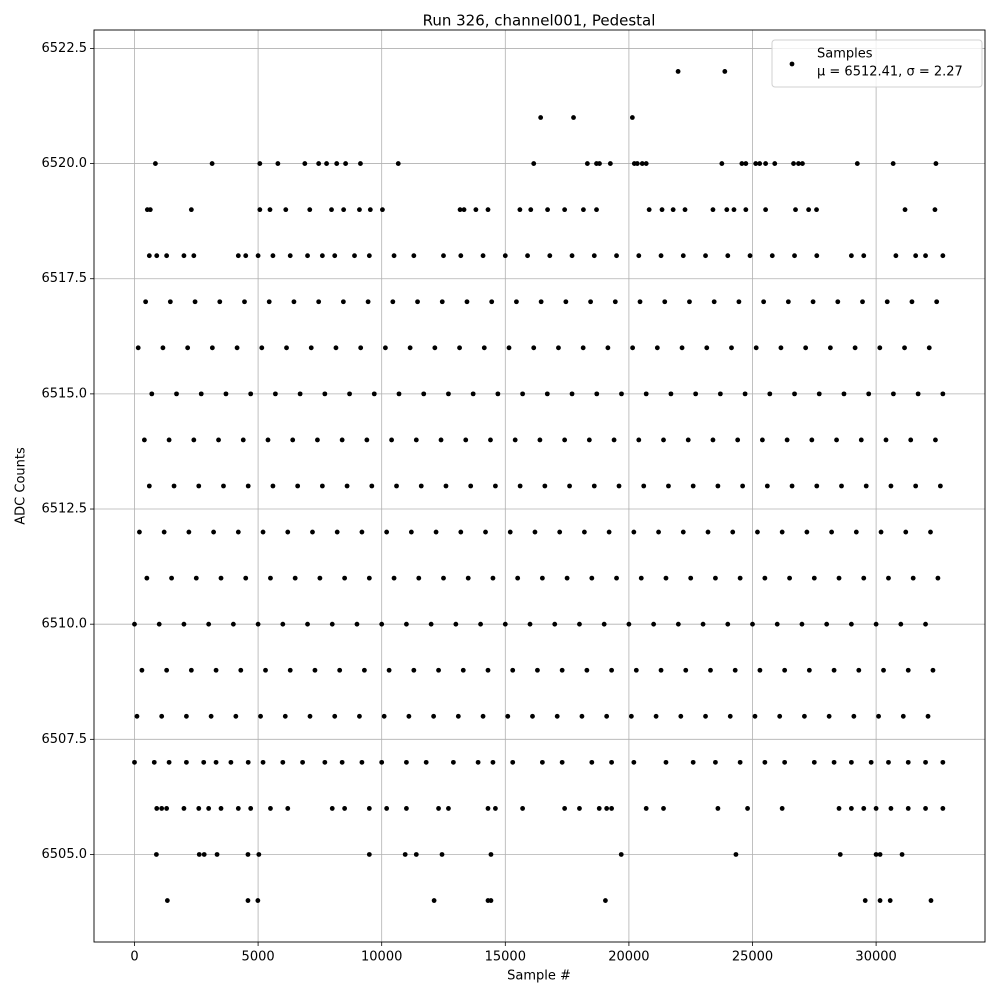  I want to click on x-tick-label: 15000, so click(505, 957).